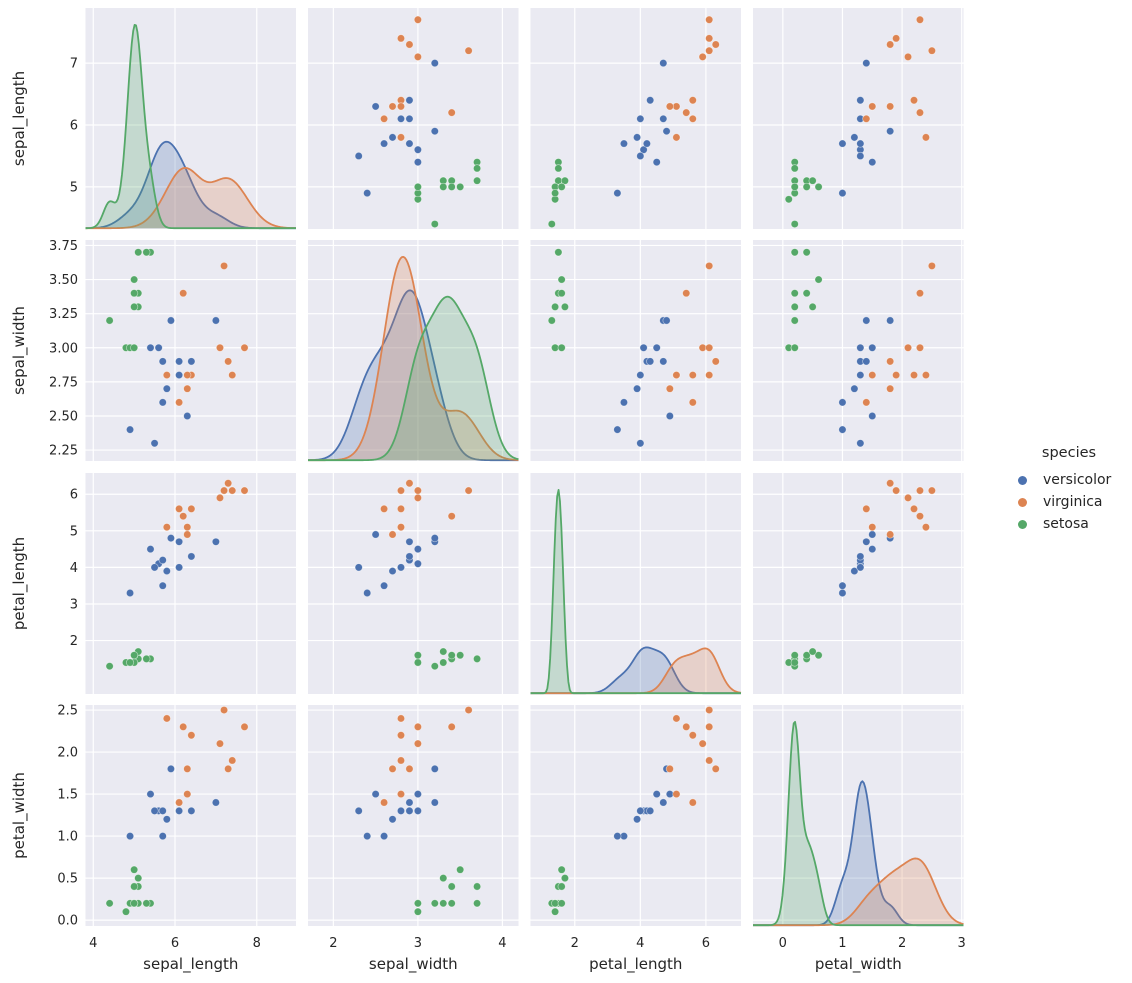  Describe the element at coordinates (191, 126) in the screenshot. I see `kde-diagonal-sepal_length` at that location.